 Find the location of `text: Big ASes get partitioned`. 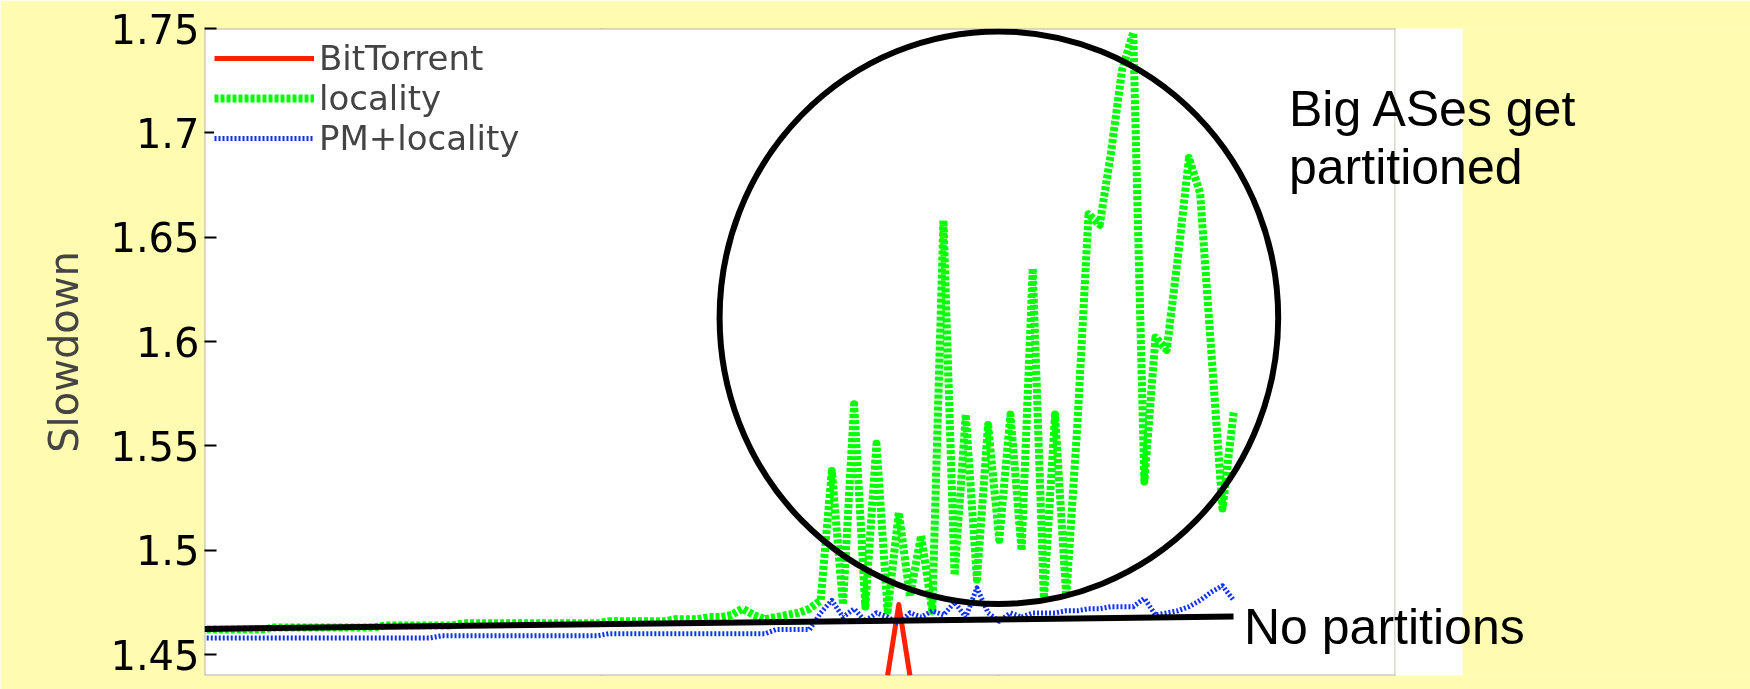

text: Big ASes get partitioned is located at coordinates (1432, 138).